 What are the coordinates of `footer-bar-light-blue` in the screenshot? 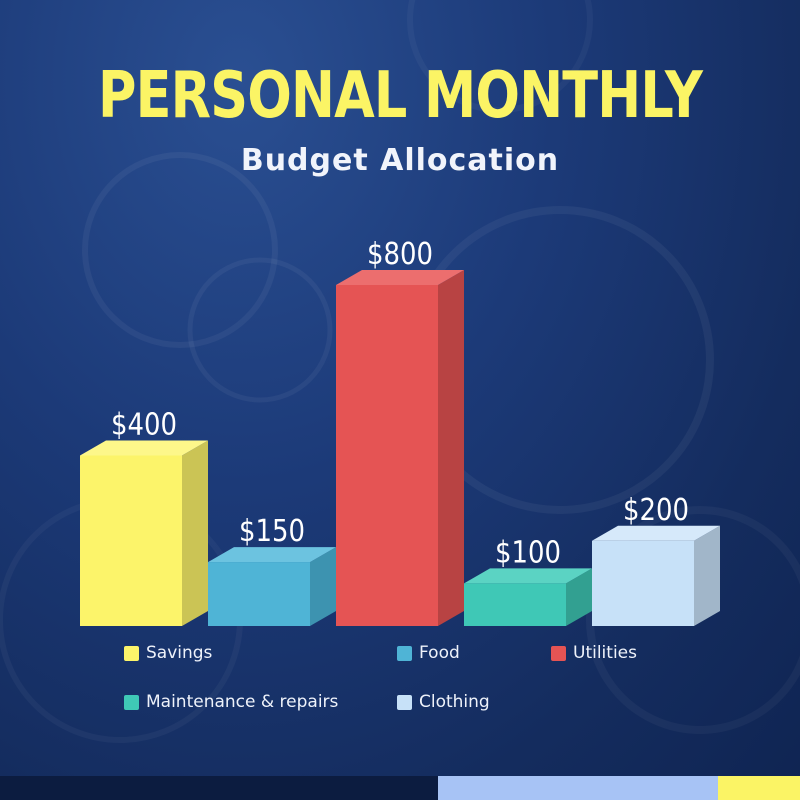 It's located at (578, 788).